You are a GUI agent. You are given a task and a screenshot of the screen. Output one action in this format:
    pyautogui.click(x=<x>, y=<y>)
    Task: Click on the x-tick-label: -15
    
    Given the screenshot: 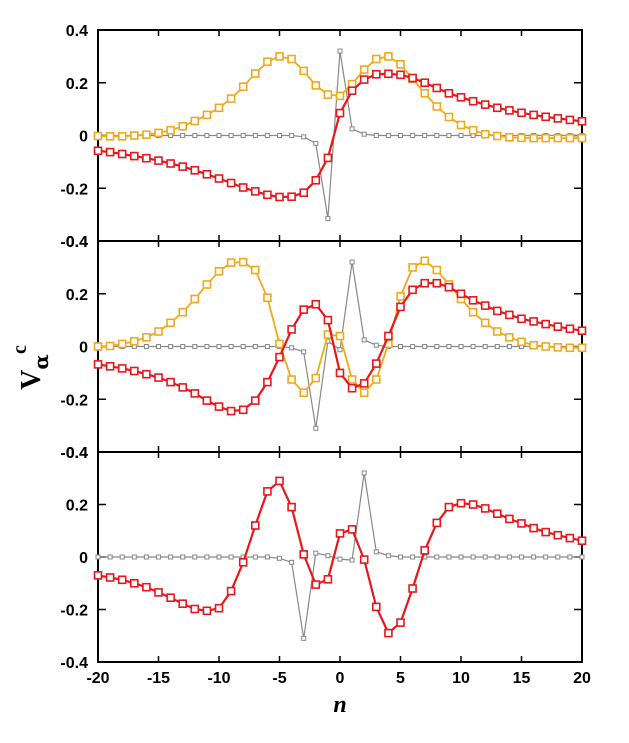 What is the action you would take?
    pyautogui.click(x=158, y=678)
    